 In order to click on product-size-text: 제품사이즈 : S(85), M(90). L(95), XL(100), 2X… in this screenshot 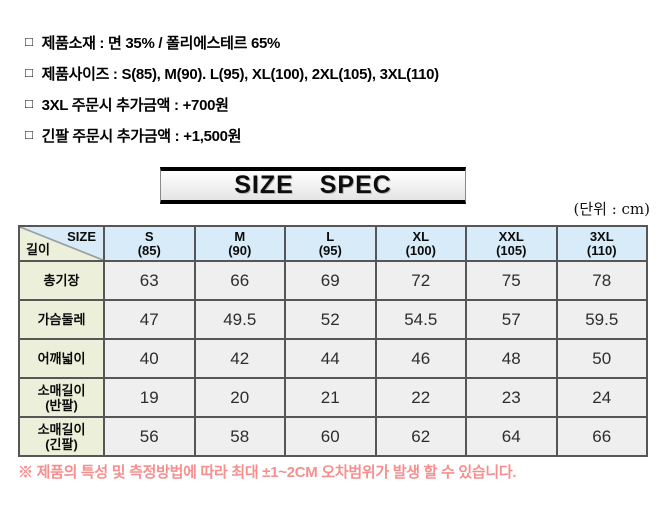, I will do `click(240, 74)`.